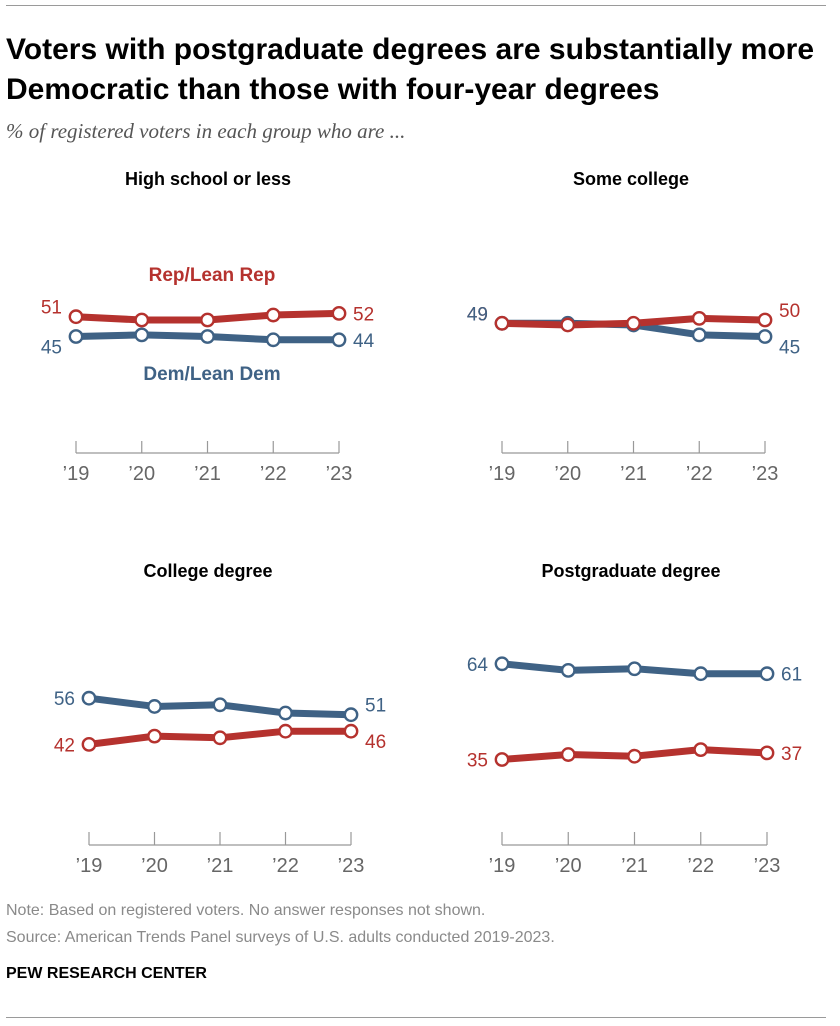 The height and width of the screenshot is (1026, 840). I want to click on dem-start-value-label: 64, so click(478, 665).